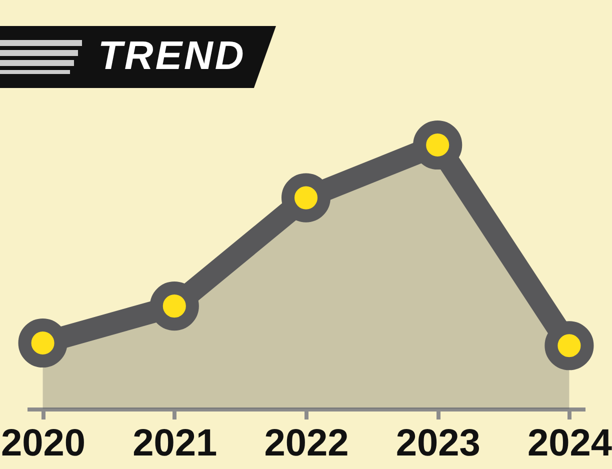 This screenshot has height=469, width=612. Describe the element at coordinates (306, 443) in the screenshot. I see `x-tick-label: 2022` at that location.